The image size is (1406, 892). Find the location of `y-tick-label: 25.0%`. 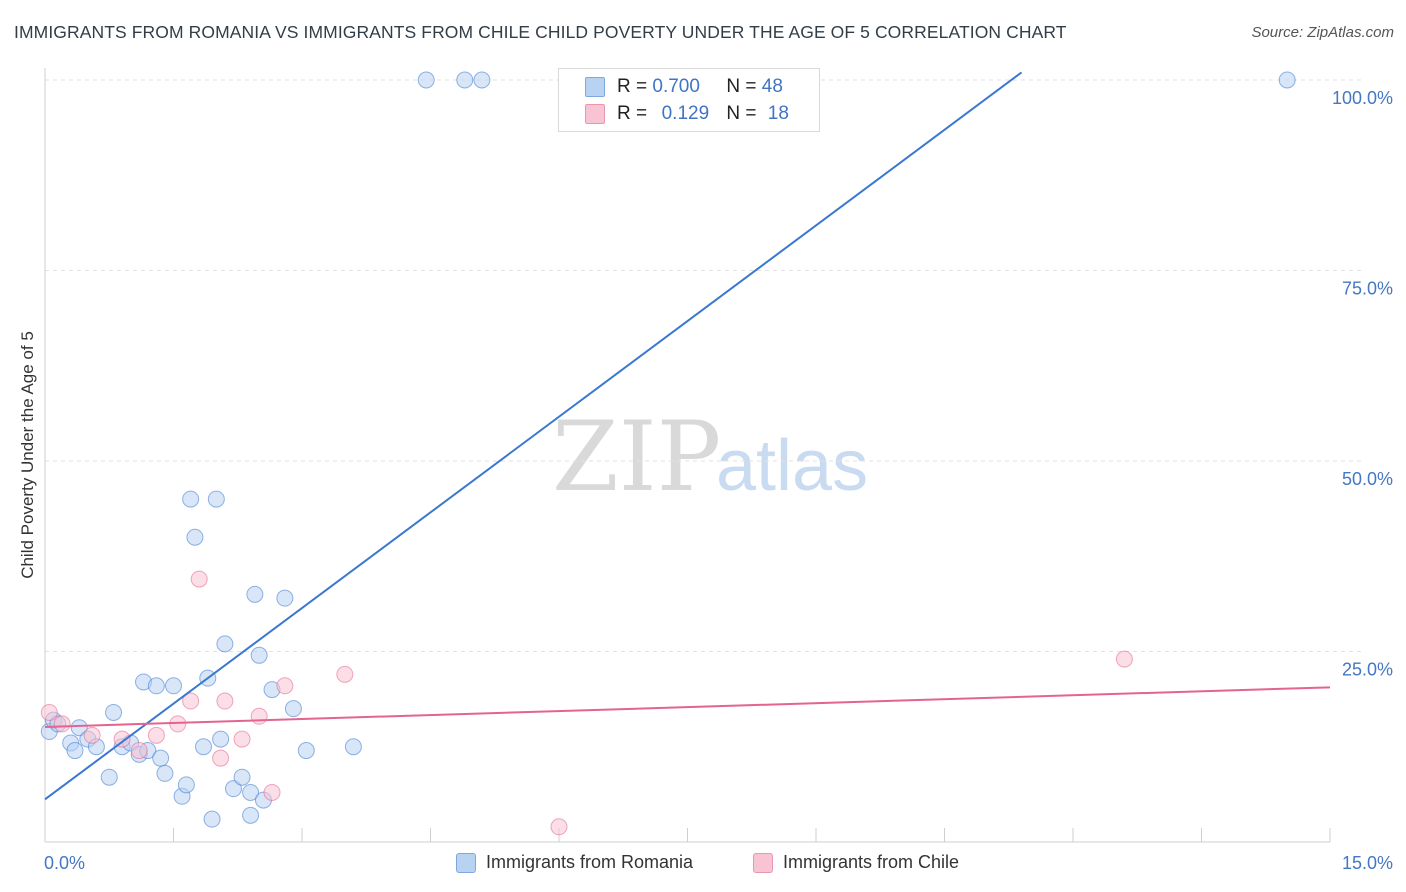

y-tick-label: 25.0% is located at coordinates (1367, 670).